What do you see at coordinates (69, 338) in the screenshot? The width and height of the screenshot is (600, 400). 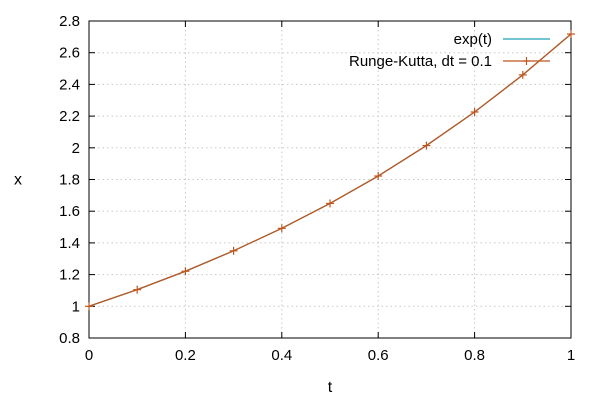 I see `y-tick-label: 0.8` at bounding box center [69, 338].